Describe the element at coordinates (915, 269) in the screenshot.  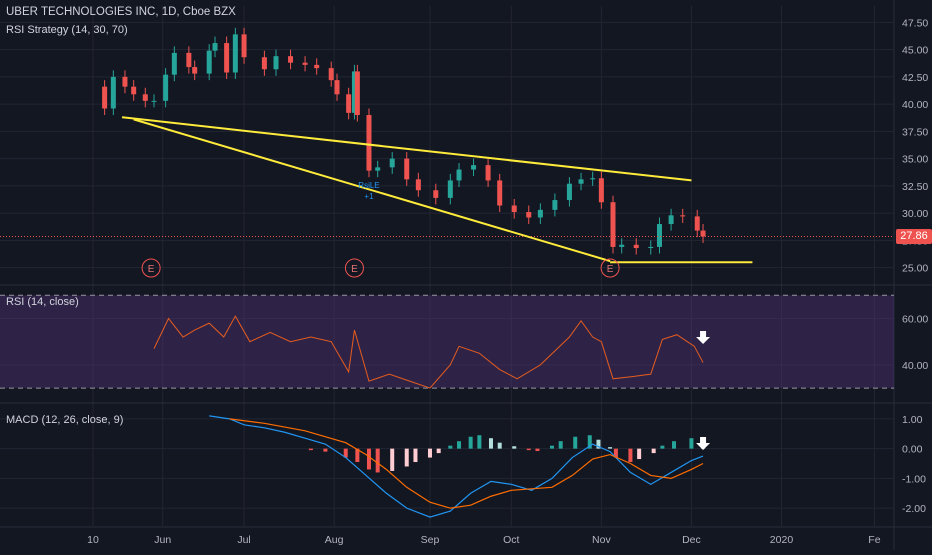
I see `price-y-tick-label: 25.00` at that location.